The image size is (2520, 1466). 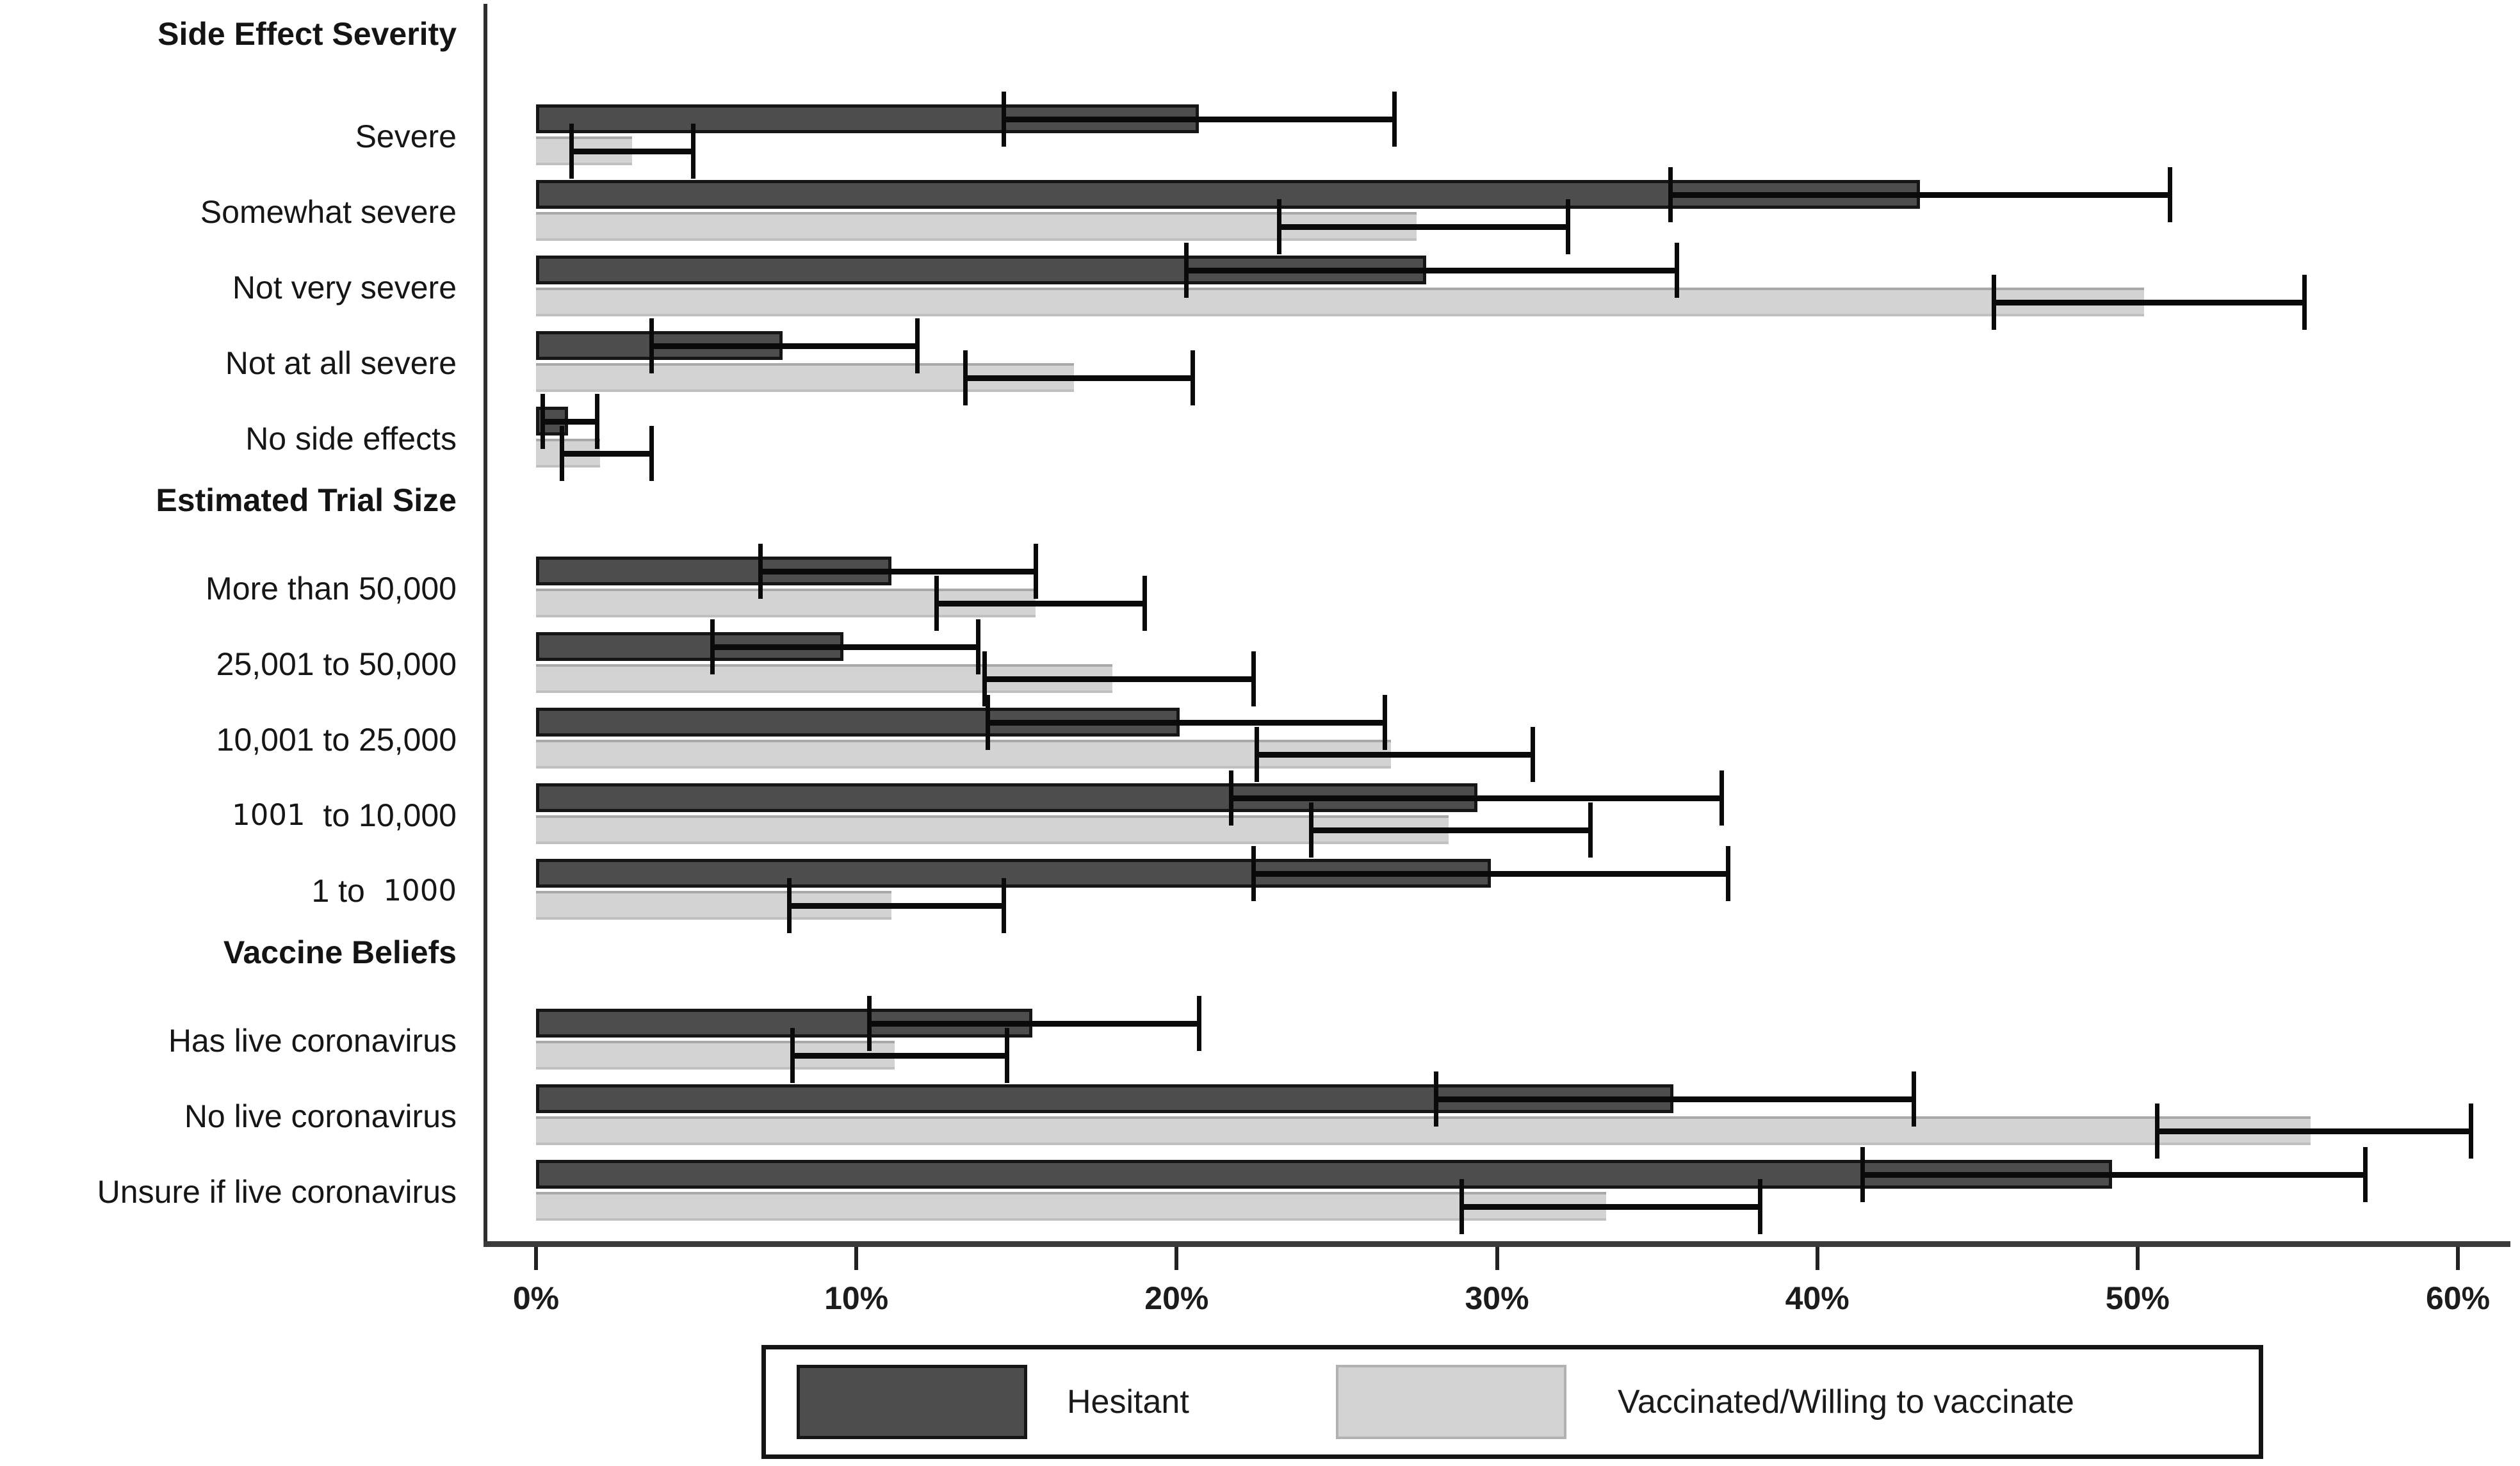 What do you see at coordinates (406, 136) in the screenshot?
I see `category-label: Severe` at bounding box center [406, 136].